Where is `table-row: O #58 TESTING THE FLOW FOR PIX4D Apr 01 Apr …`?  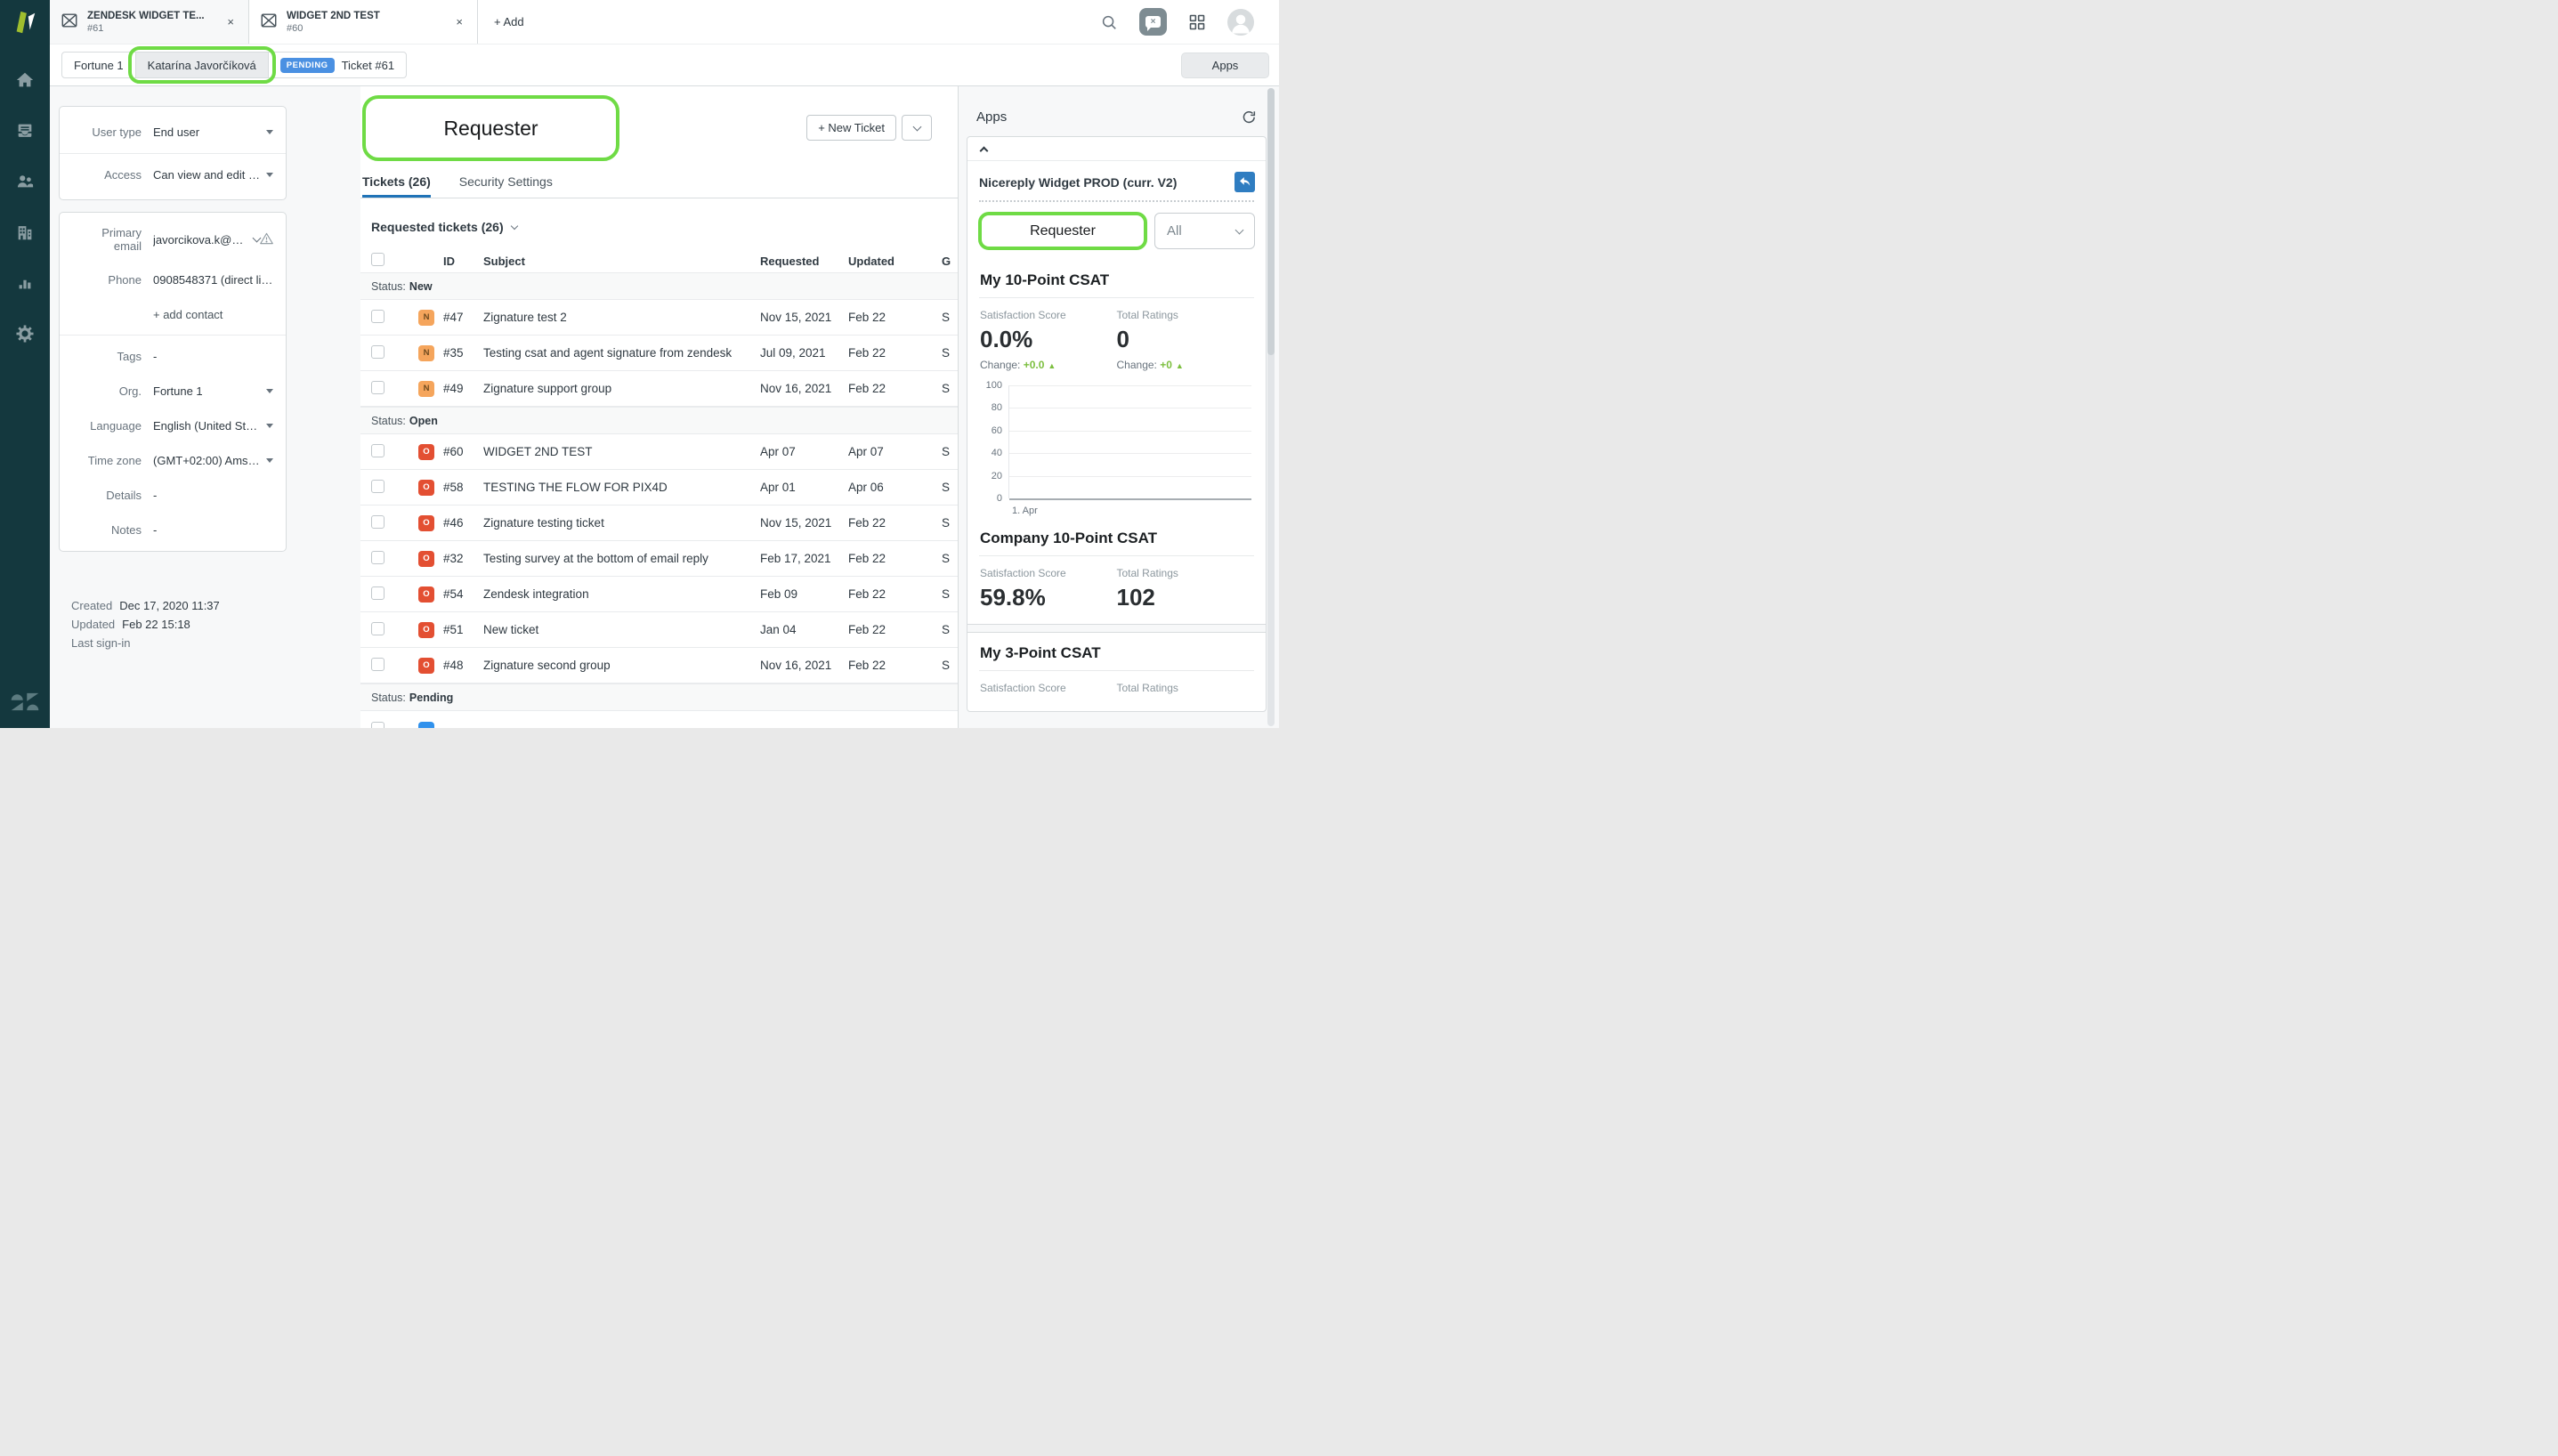
table-row: O #58 TESTING THE FLOW FOR PIX4D Apr 01 Apr … is located at coordinates (659, 488).